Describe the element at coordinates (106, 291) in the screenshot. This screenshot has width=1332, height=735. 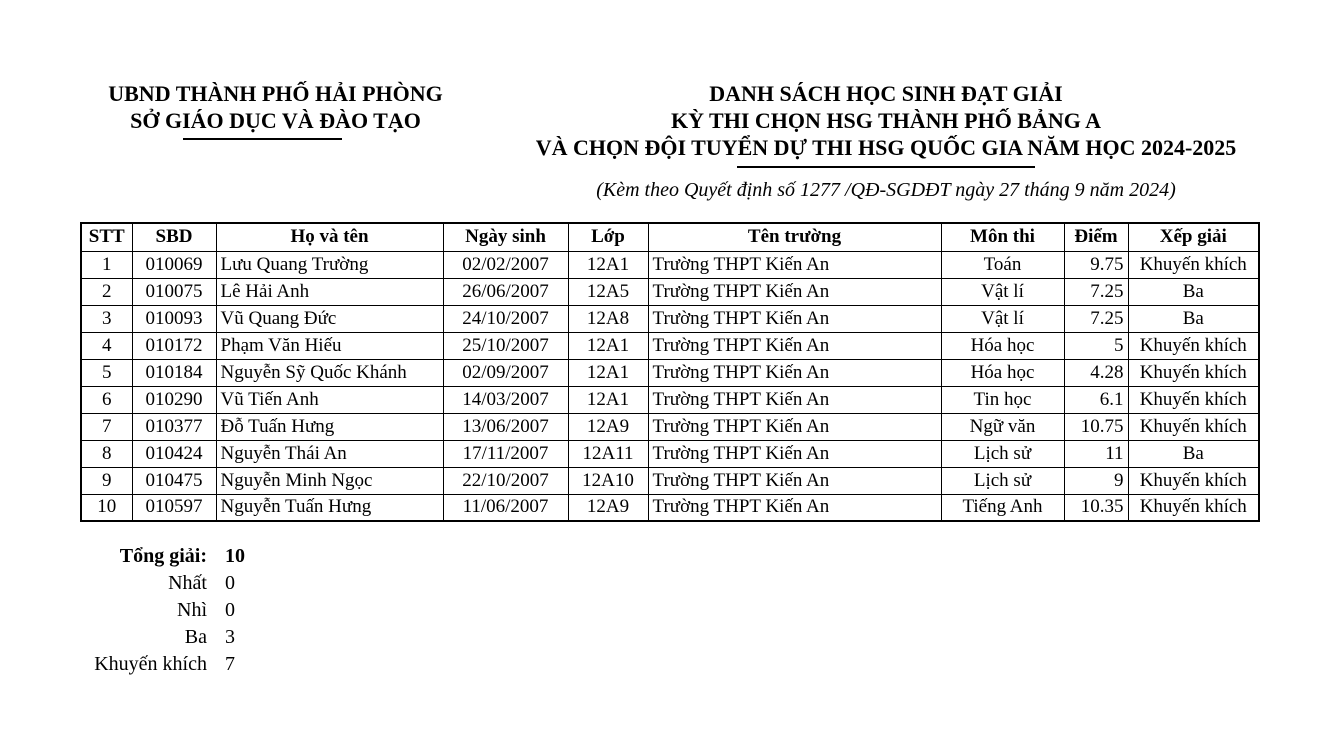
I see `table-cell: 2` at that location.